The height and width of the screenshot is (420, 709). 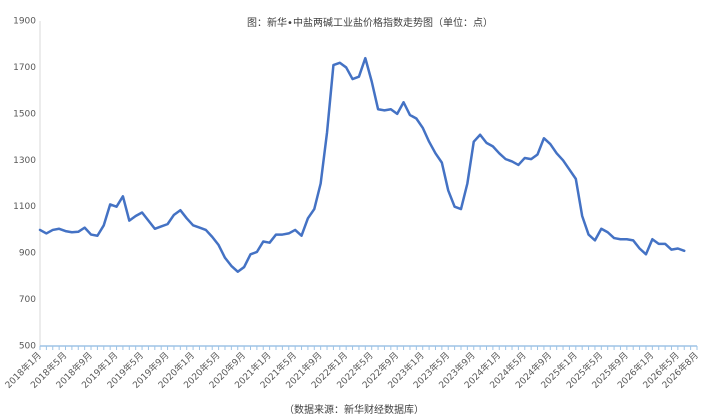 What do you see at coordinates (24, 22) in the screenshot?
I see `y-tick-label: 1900` at bounding box center [24, 22].